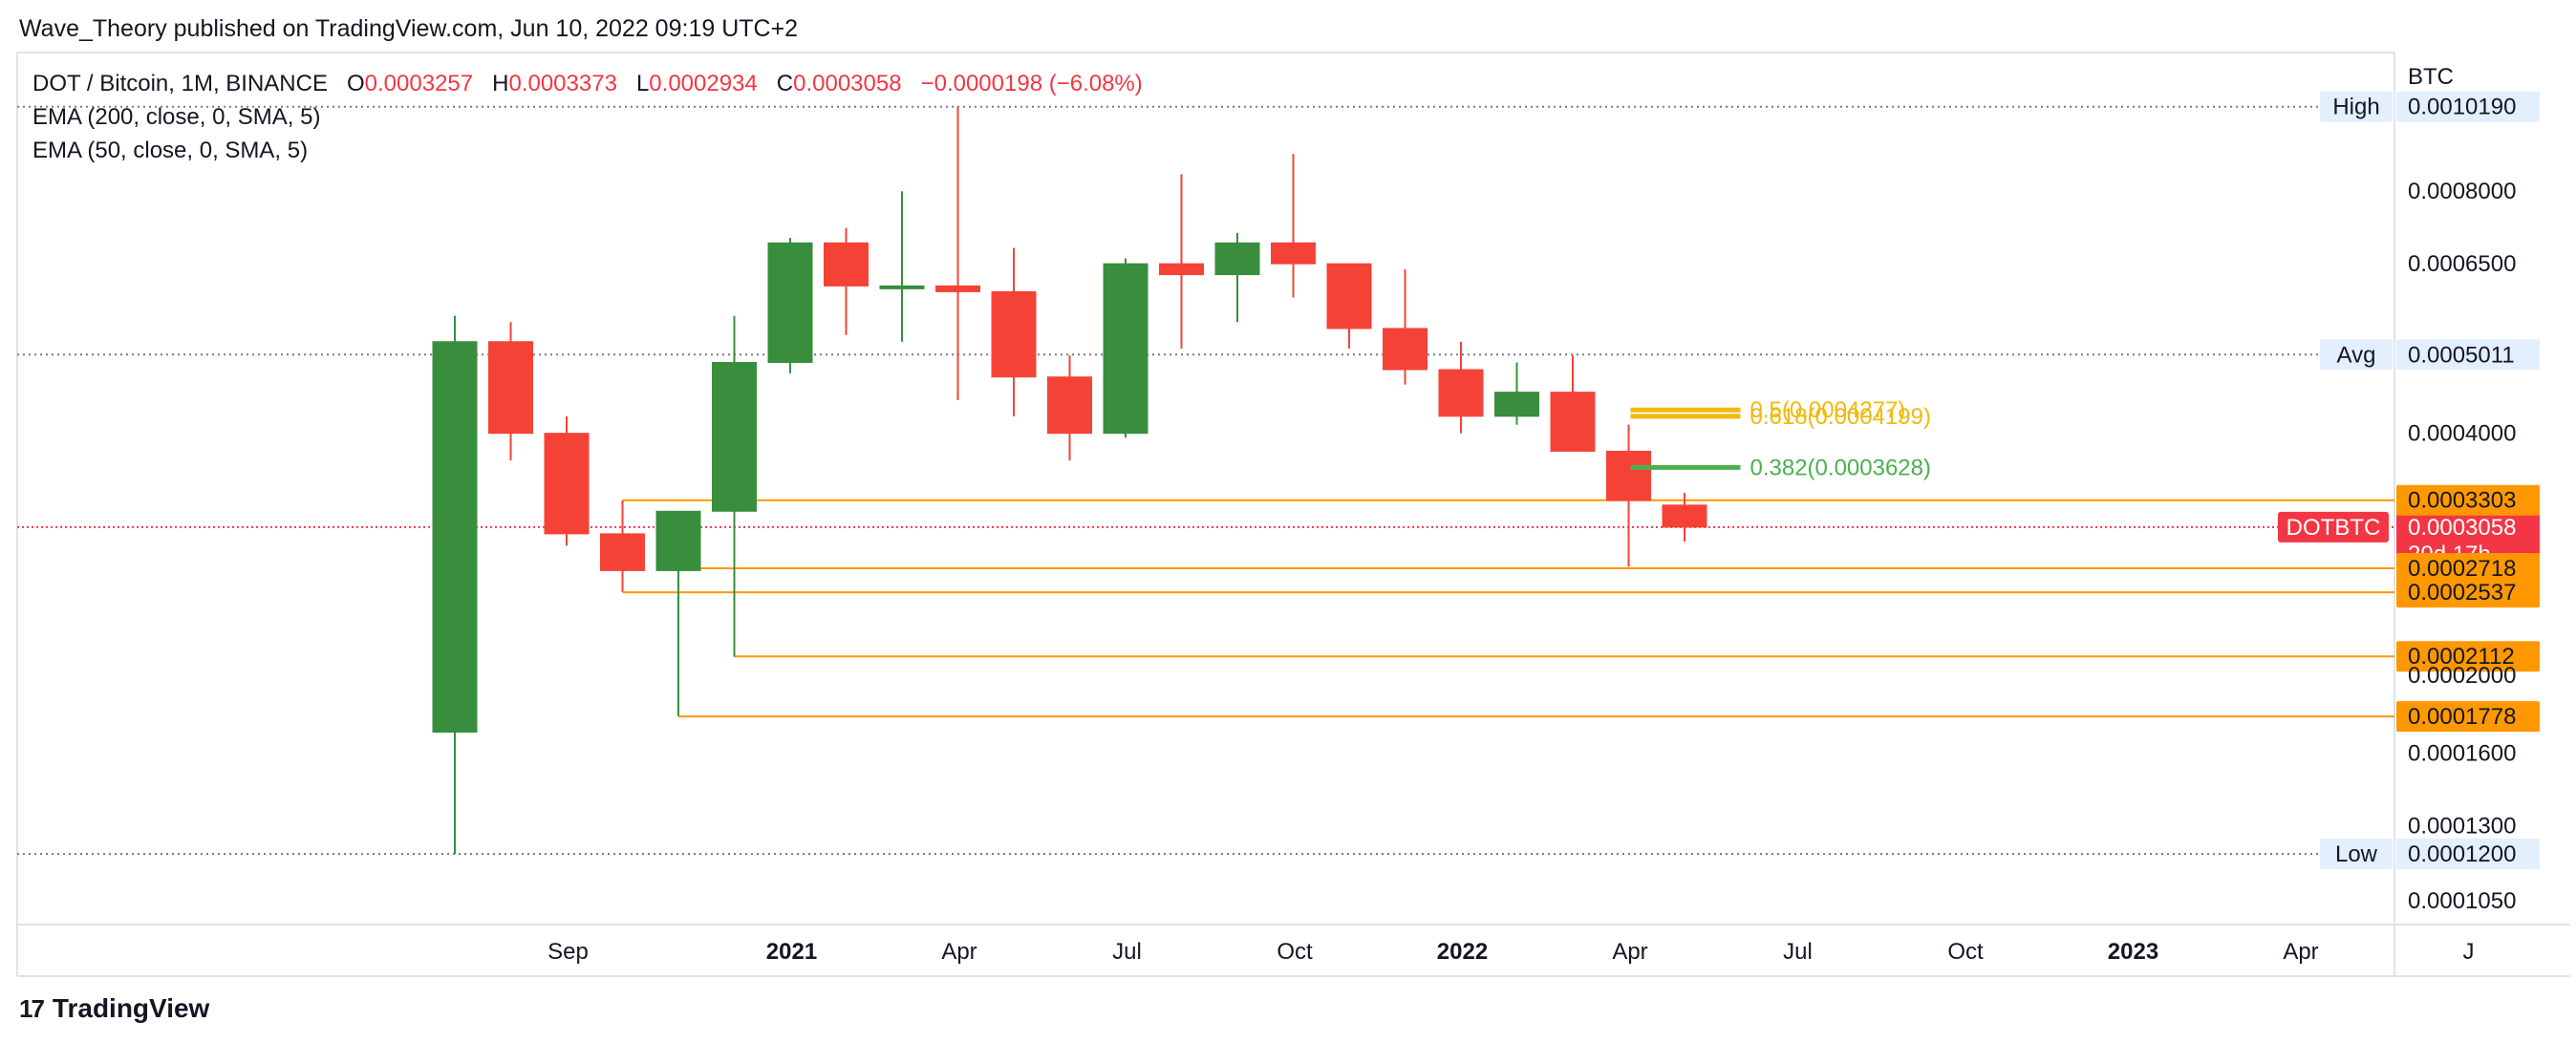 Image resolution: width=2576 pixels, height=1043 pixels. I want to click on x-tick-label: J, so click(2469, 952).